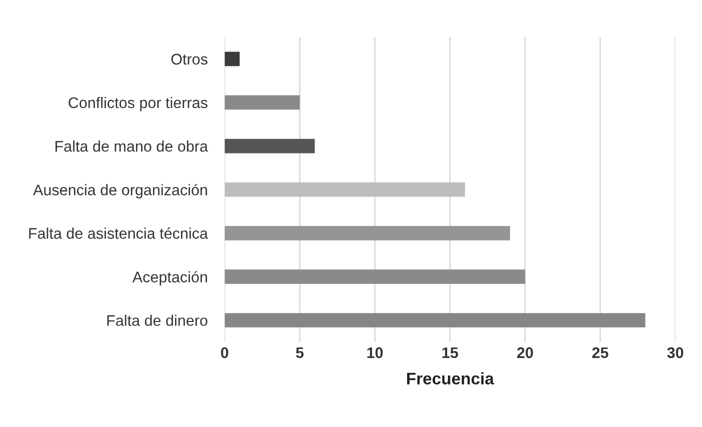  Describe the element at coordinates (375, 352) in the screenshot. I see `x-tick-label: 10` at that location.